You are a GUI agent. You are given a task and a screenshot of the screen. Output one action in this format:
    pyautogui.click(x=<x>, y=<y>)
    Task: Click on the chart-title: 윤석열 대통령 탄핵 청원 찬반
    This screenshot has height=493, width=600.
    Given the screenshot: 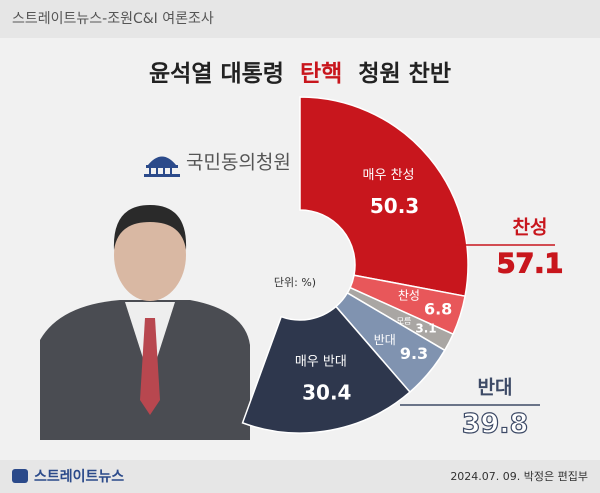 What is the action you would take?
    pyautogui.click(x=300, y=74)
    